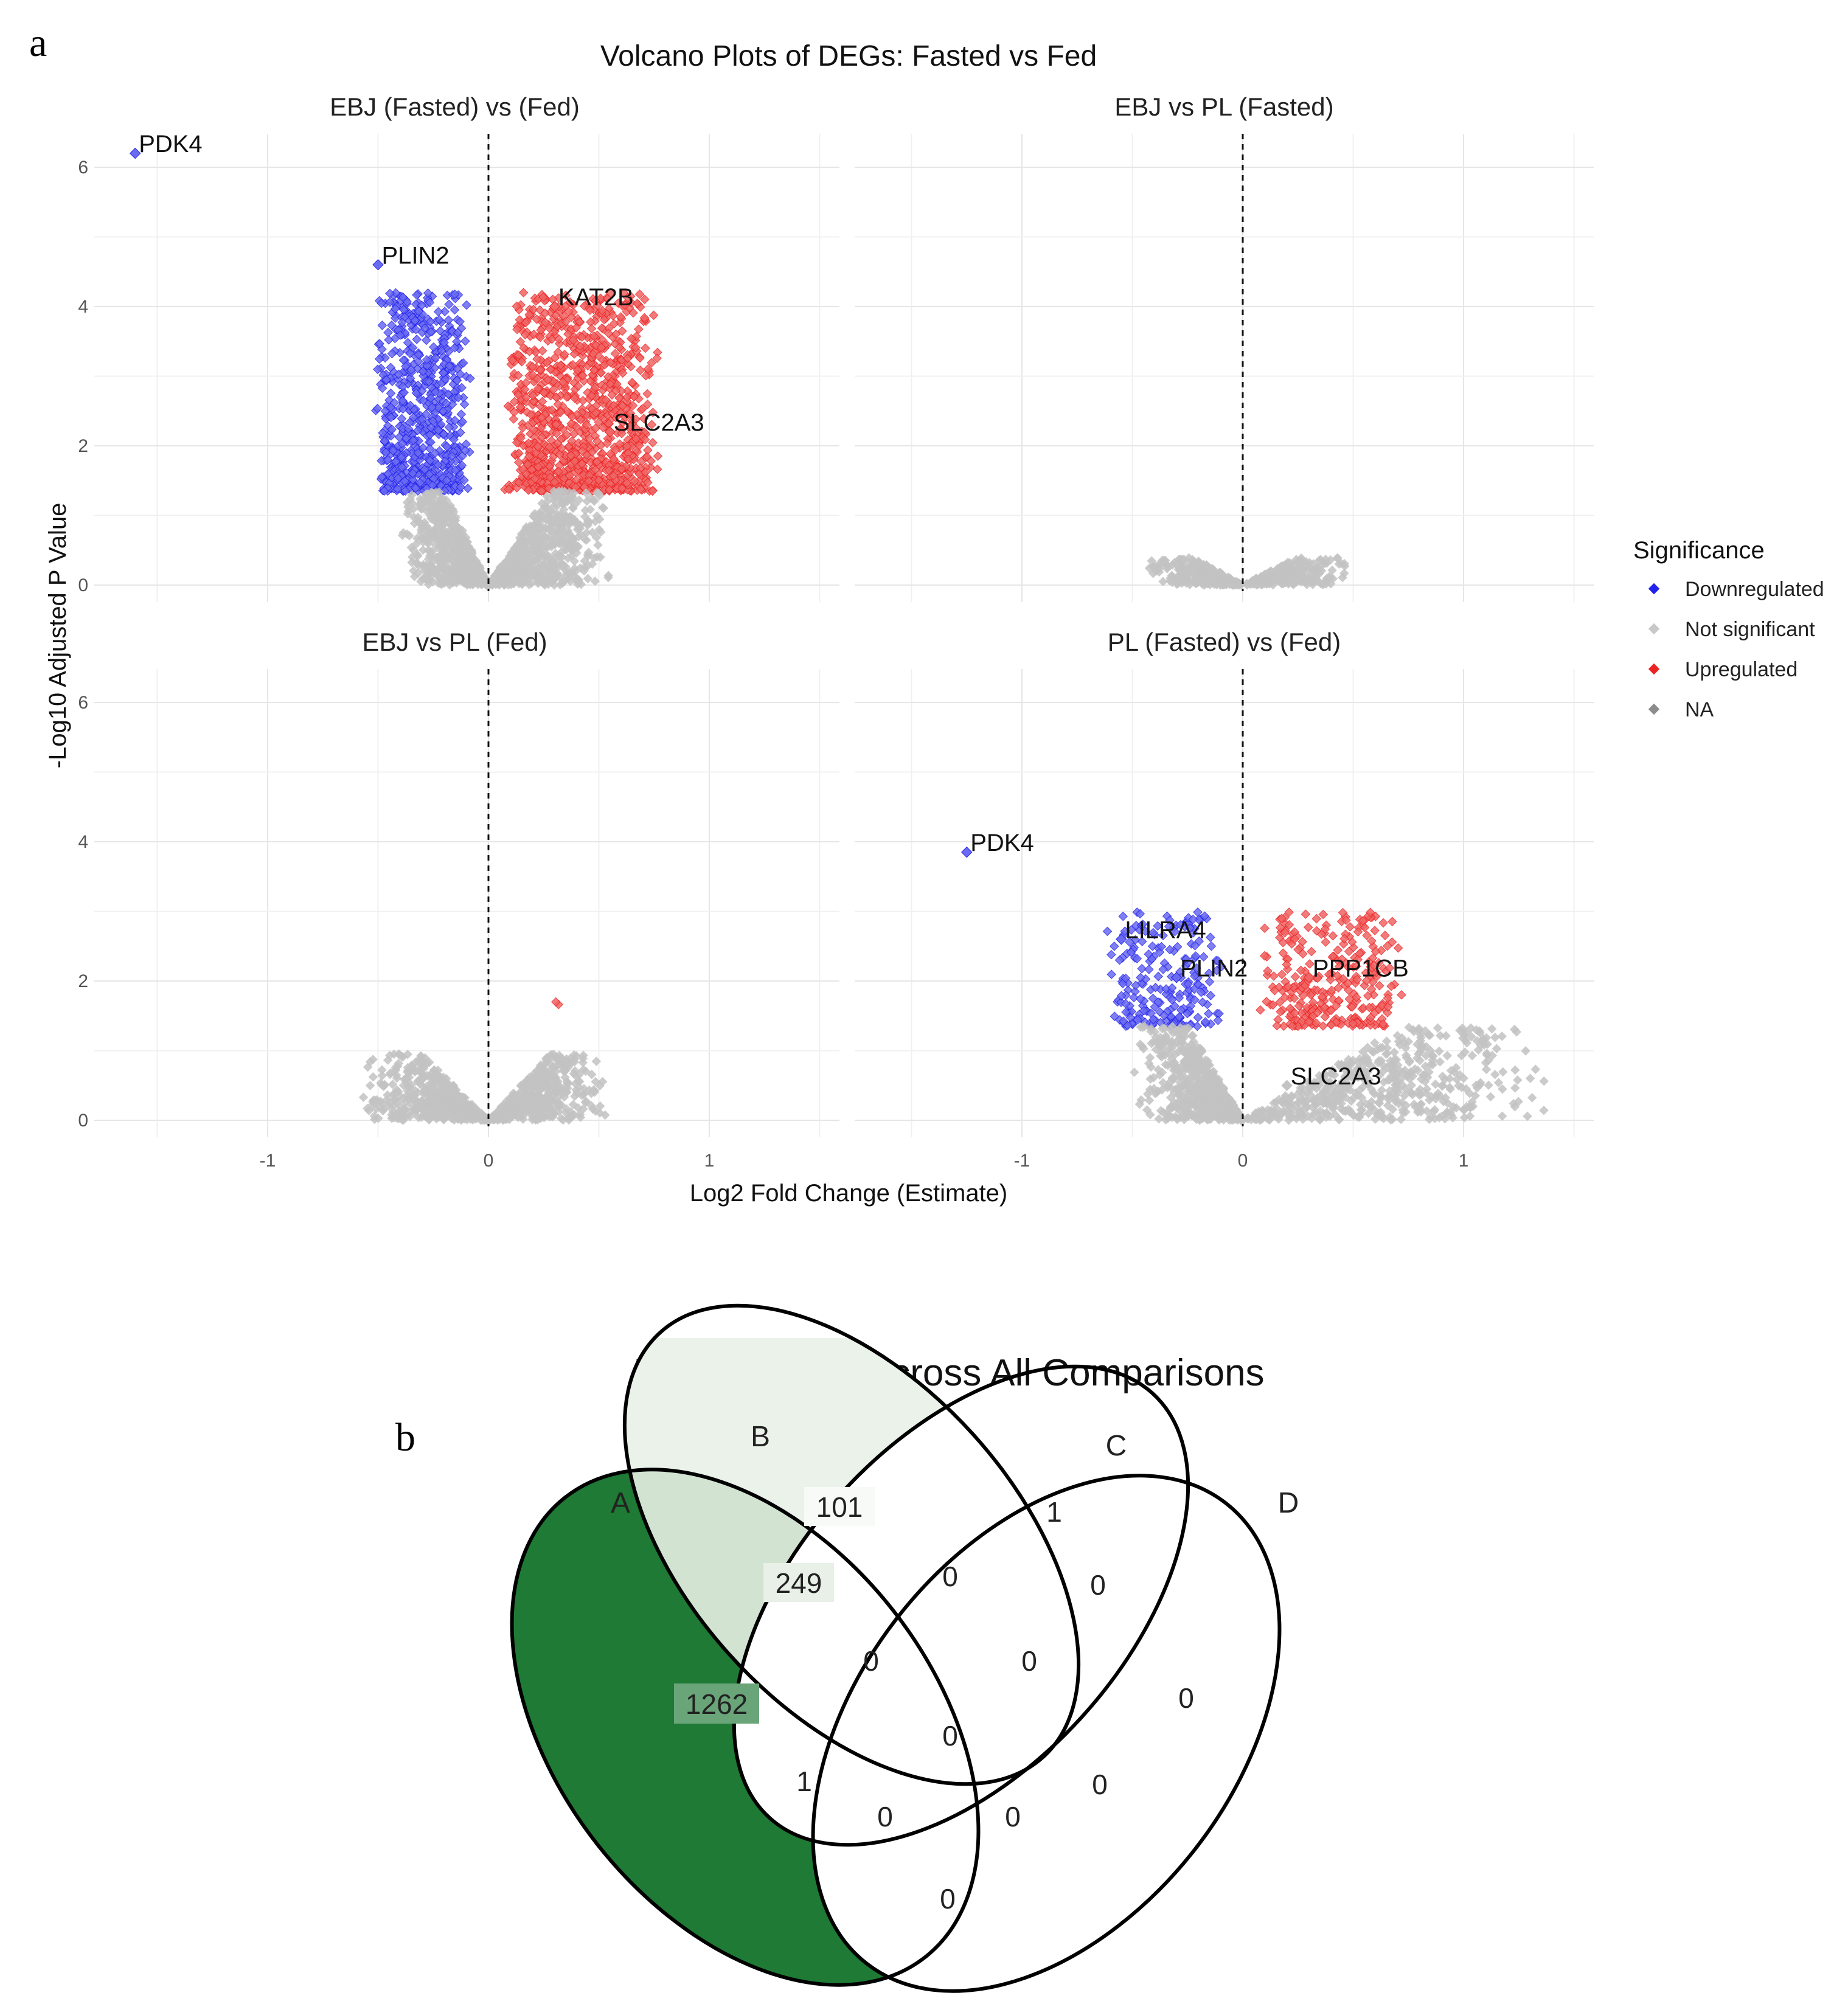 Image resolution: width=1848 pixels, height=2004 pixels. Describe the element at coordinates (659, 422) in the screenshot. I see `gene-label-slc2a3: SLC2A3` at that location.